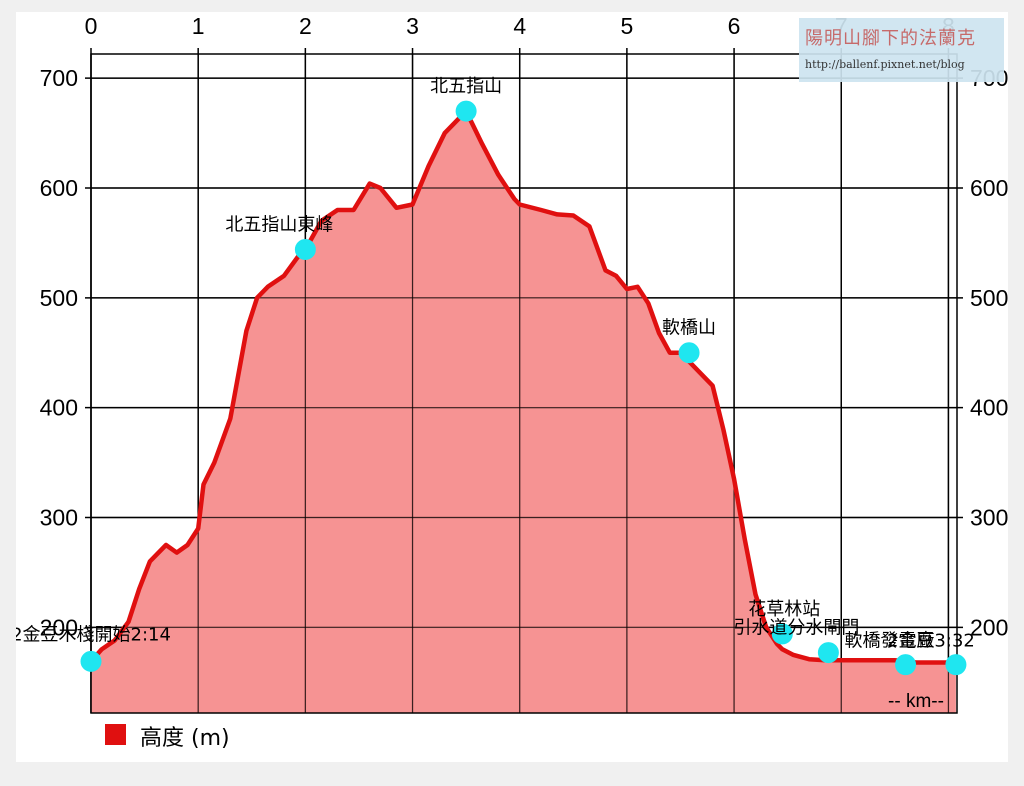 This screenshot has width=1024, height=786. Describe the element at coordinates (198, 26) in the screenshot. I see `x-tick-label: 1` at that location.